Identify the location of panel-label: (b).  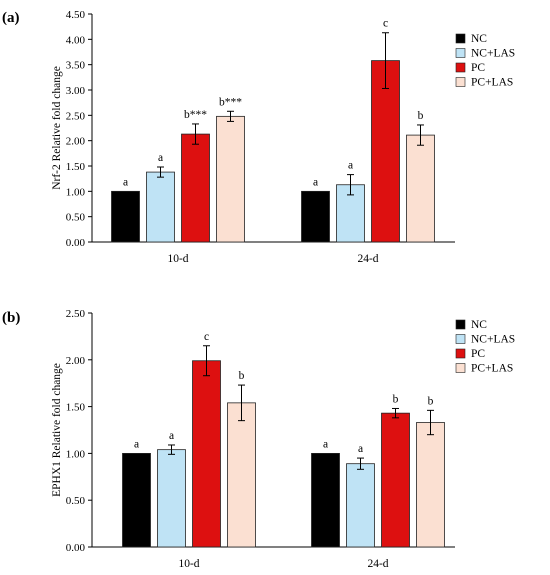
(11, 318).